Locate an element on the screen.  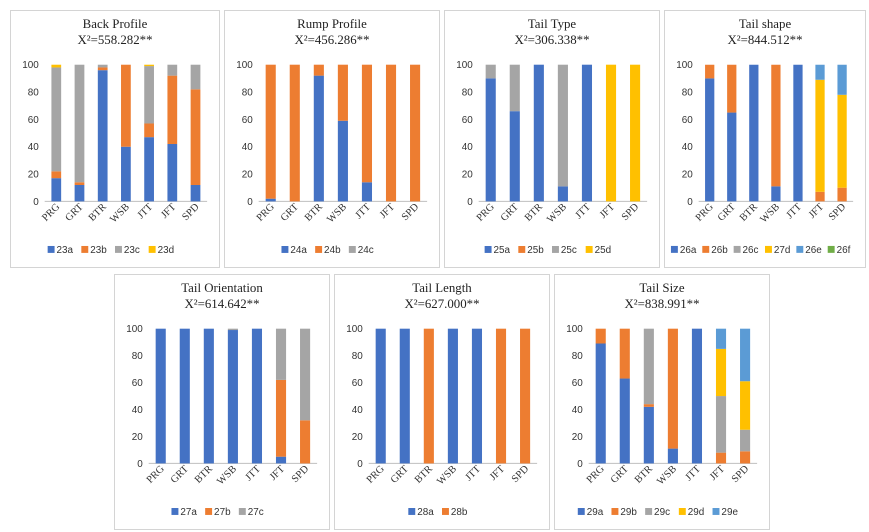
bar-23b-jft is located at coordinates (172, 109).